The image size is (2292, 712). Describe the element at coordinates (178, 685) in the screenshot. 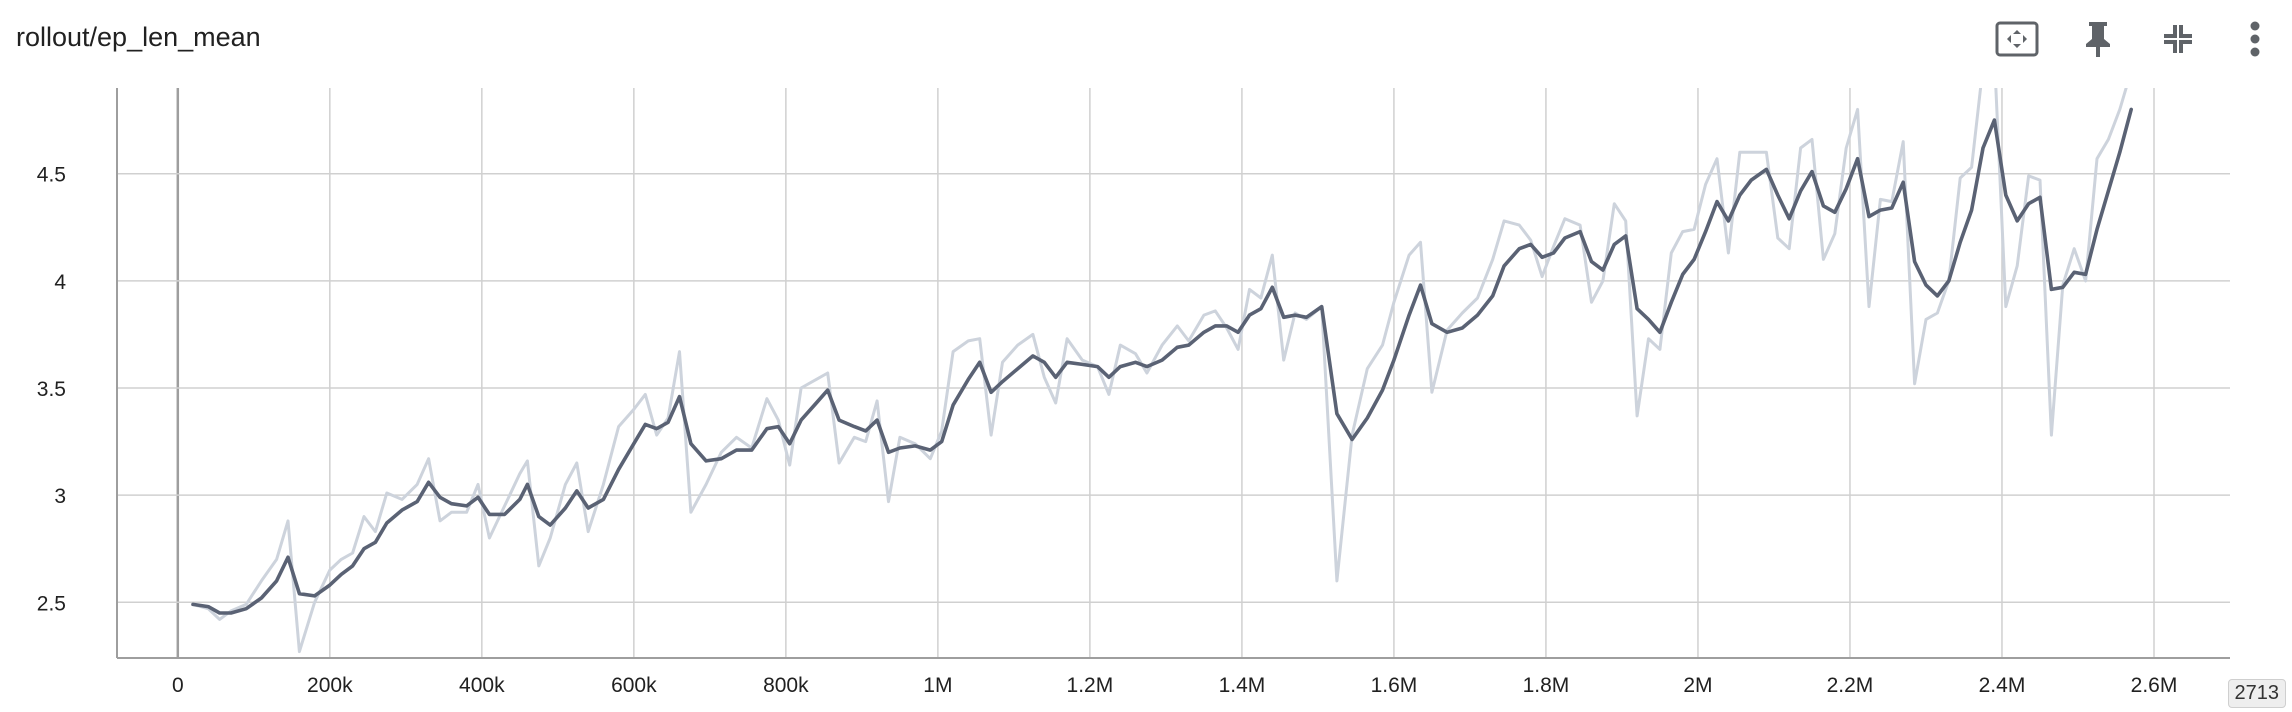

I see `x-tick-label: 0` at that location.